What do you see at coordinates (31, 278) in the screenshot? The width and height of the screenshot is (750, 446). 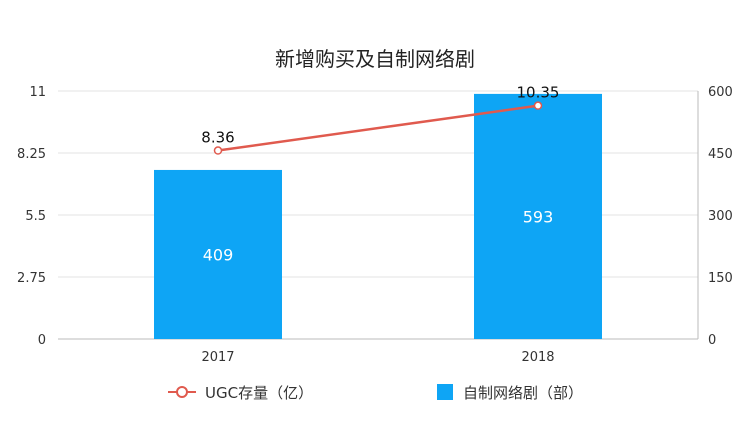 I see `y-left-tick-label: 2.75` at bounding box center [31, 278].